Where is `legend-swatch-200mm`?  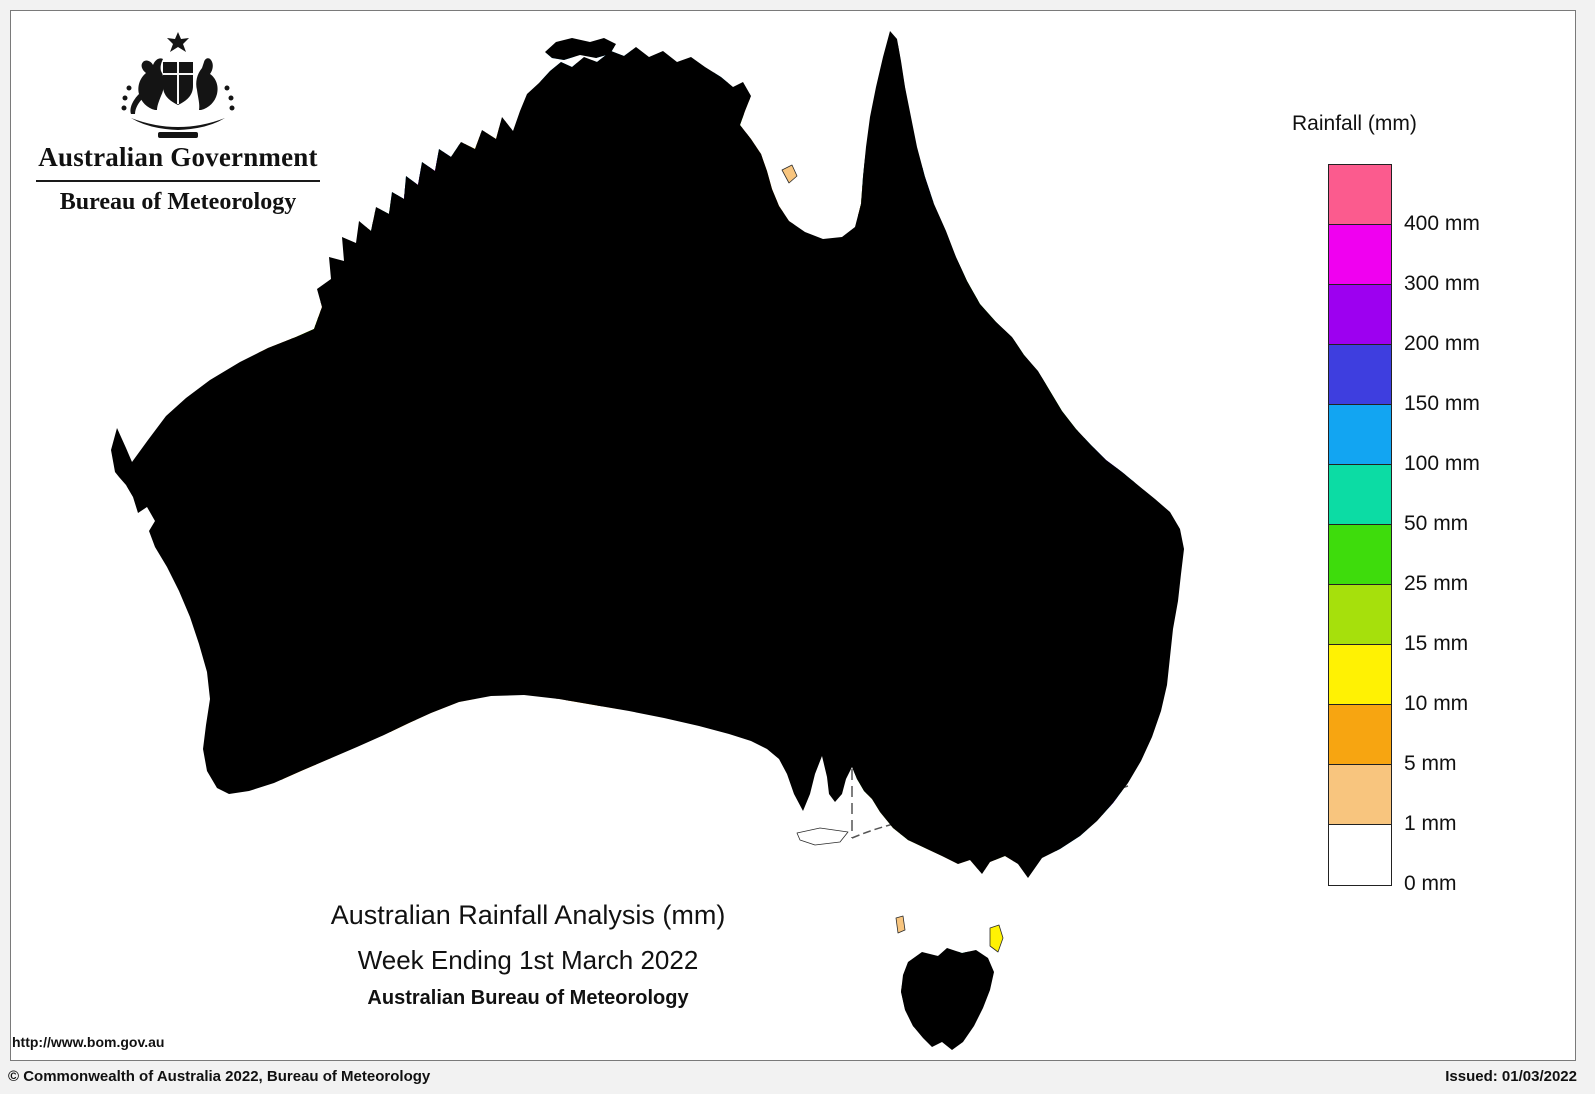 legend-swatch-200mm is located at coordinates (1360, 315).